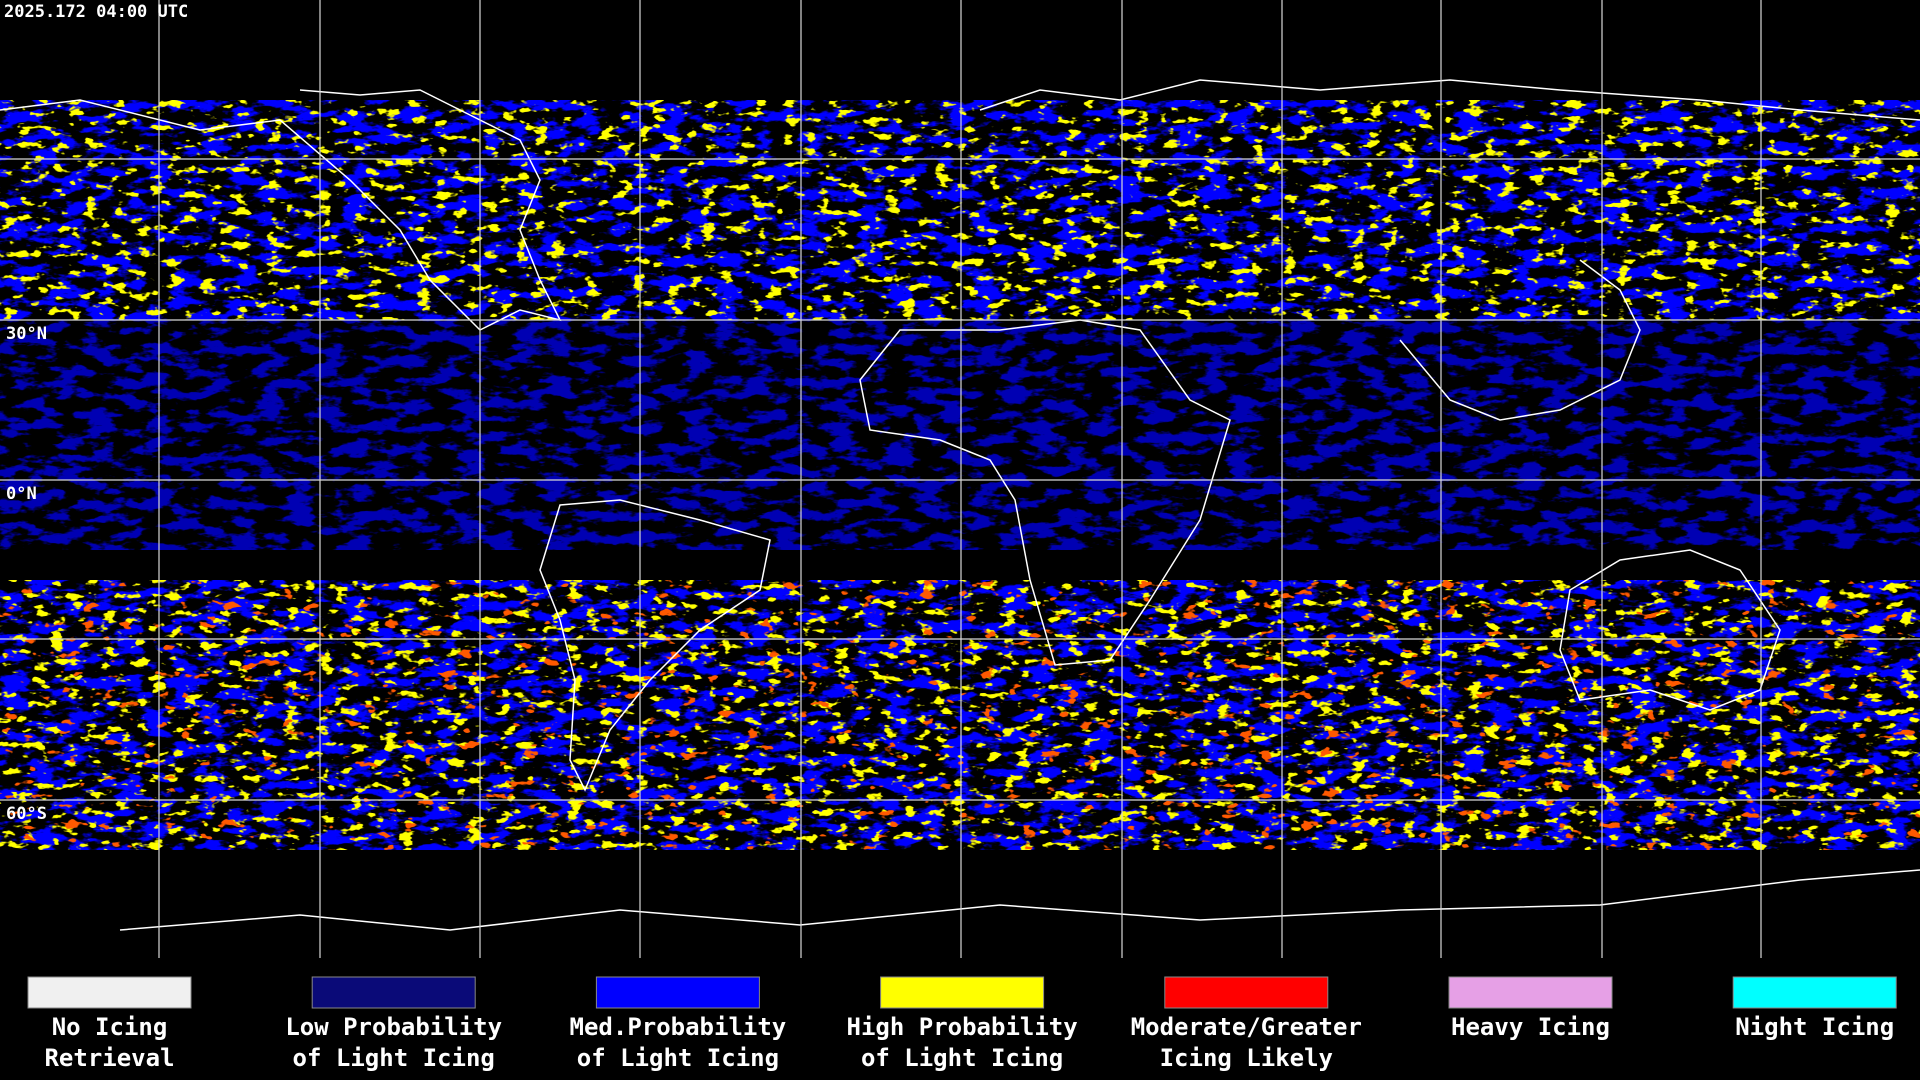 The height and width of the screenshot is (1080, 1920). What do you see at coordinates (678, 1027) in the screenshot?
I see `legend-label: Med.Probability` at bounding box center [678, 1027].